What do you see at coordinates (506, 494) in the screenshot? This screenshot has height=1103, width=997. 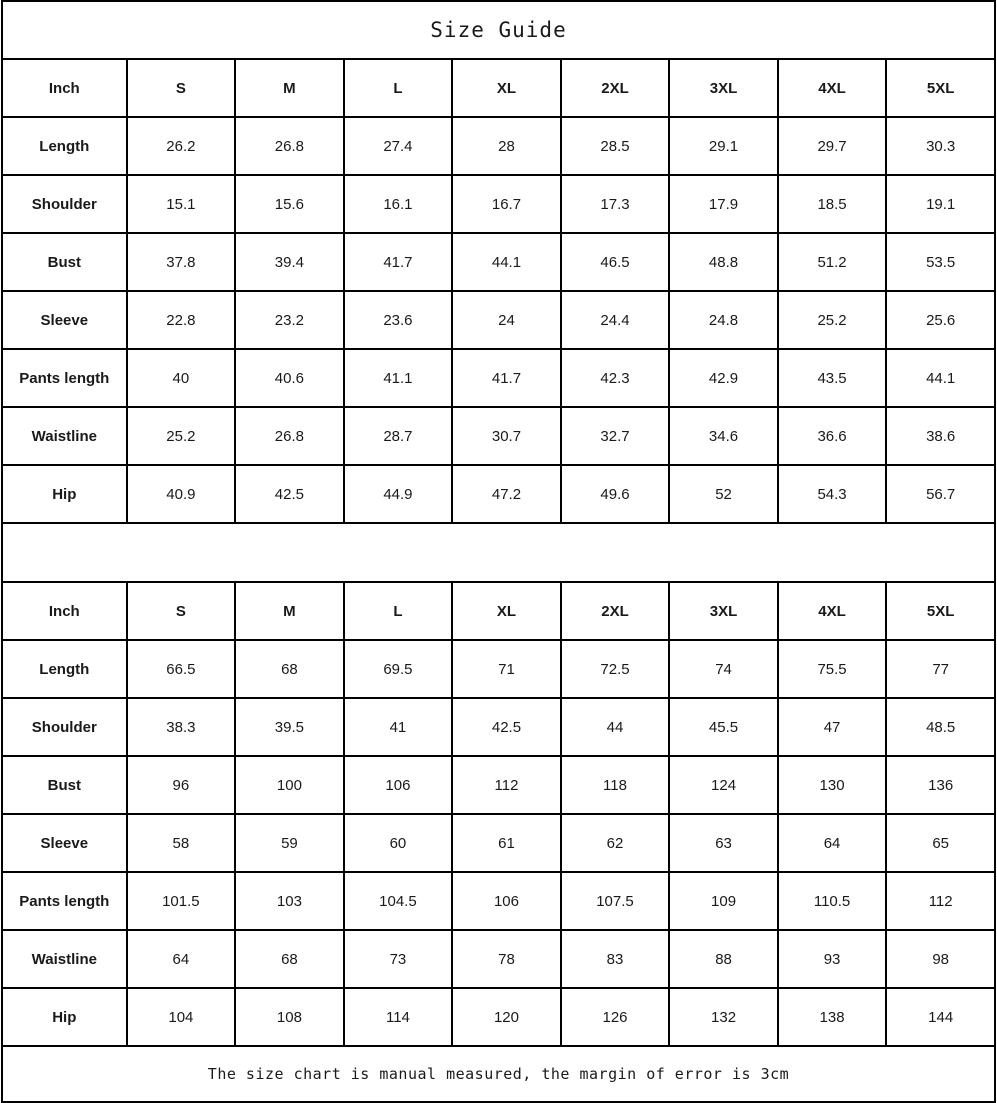 I see `table-1-cell: 47.2` at bounding box center [506, 494].